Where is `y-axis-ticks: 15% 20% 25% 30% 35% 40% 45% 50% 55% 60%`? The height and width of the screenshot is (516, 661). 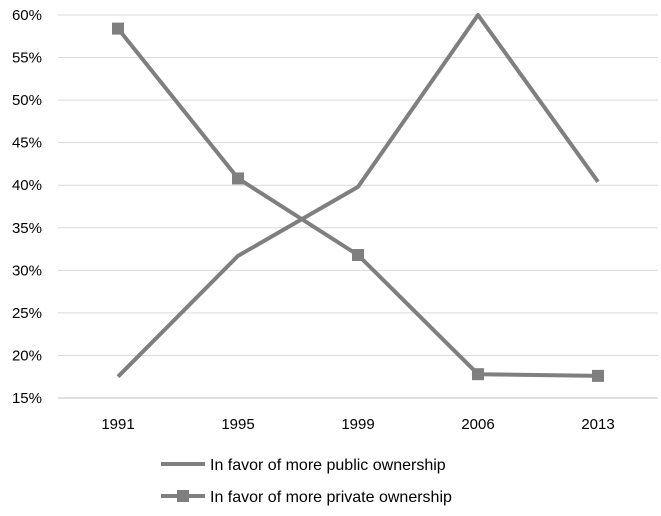 y-axis-ticks: 15% 20% 25% 30% 35% 40% 45% 50% 55% 60% is located at coordinates (27, 207).